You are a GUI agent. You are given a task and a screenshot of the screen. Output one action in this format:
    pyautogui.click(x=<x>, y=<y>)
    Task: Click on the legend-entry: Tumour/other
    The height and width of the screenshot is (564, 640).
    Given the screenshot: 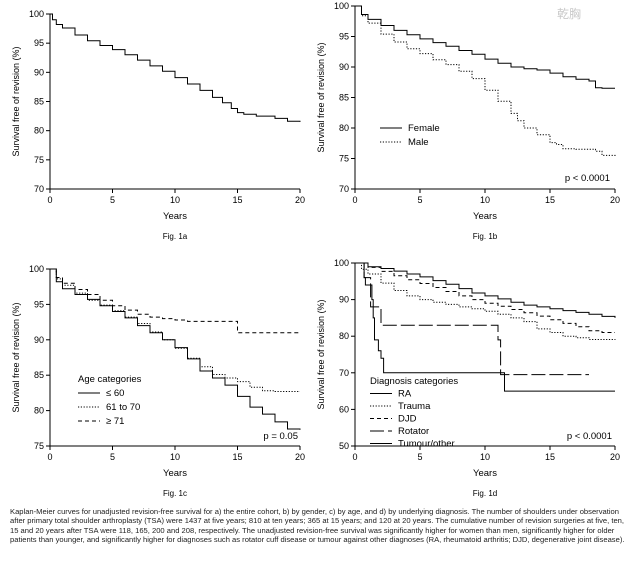 What is the action you would take?
    pyautogui.click(x=426, y=444)
    